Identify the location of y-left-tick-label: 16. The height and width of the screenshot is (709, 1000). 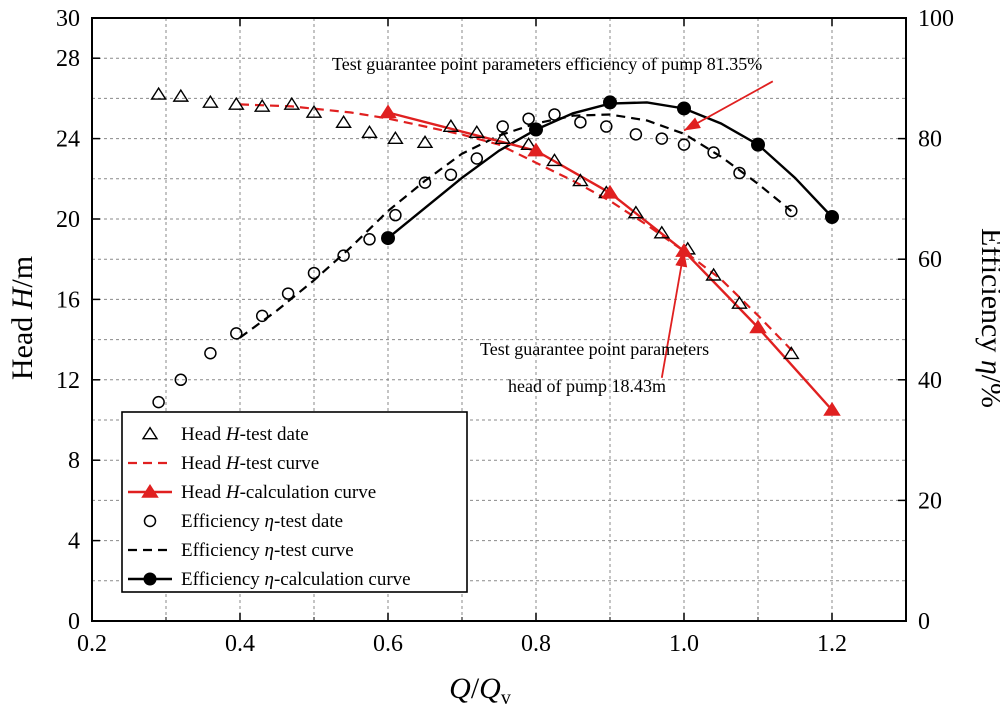
(68, 300).